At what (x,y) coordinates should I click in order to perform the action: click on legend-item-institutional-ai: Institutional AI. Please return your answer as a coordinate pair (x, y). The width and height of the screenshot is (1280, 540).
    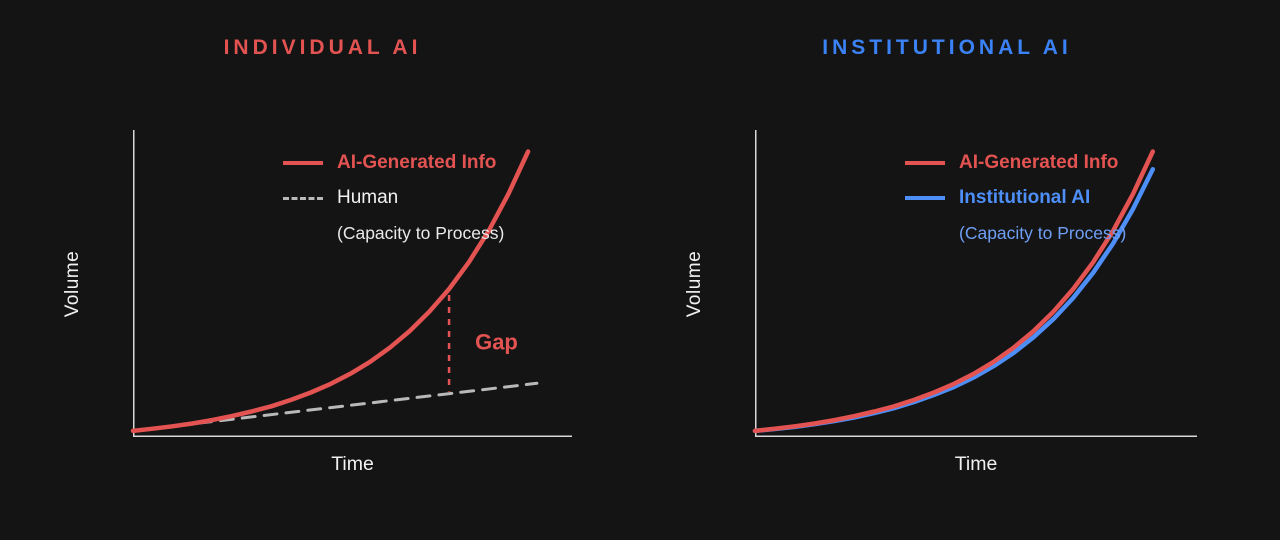
    Looking at the image, I should click on (1015, 198).